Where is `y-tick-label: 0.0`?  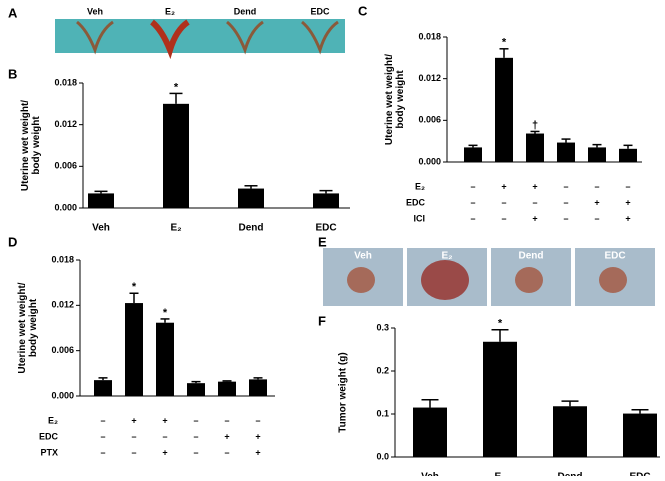
y-tick-label: 0.0 is located at coordinates (382, 456).